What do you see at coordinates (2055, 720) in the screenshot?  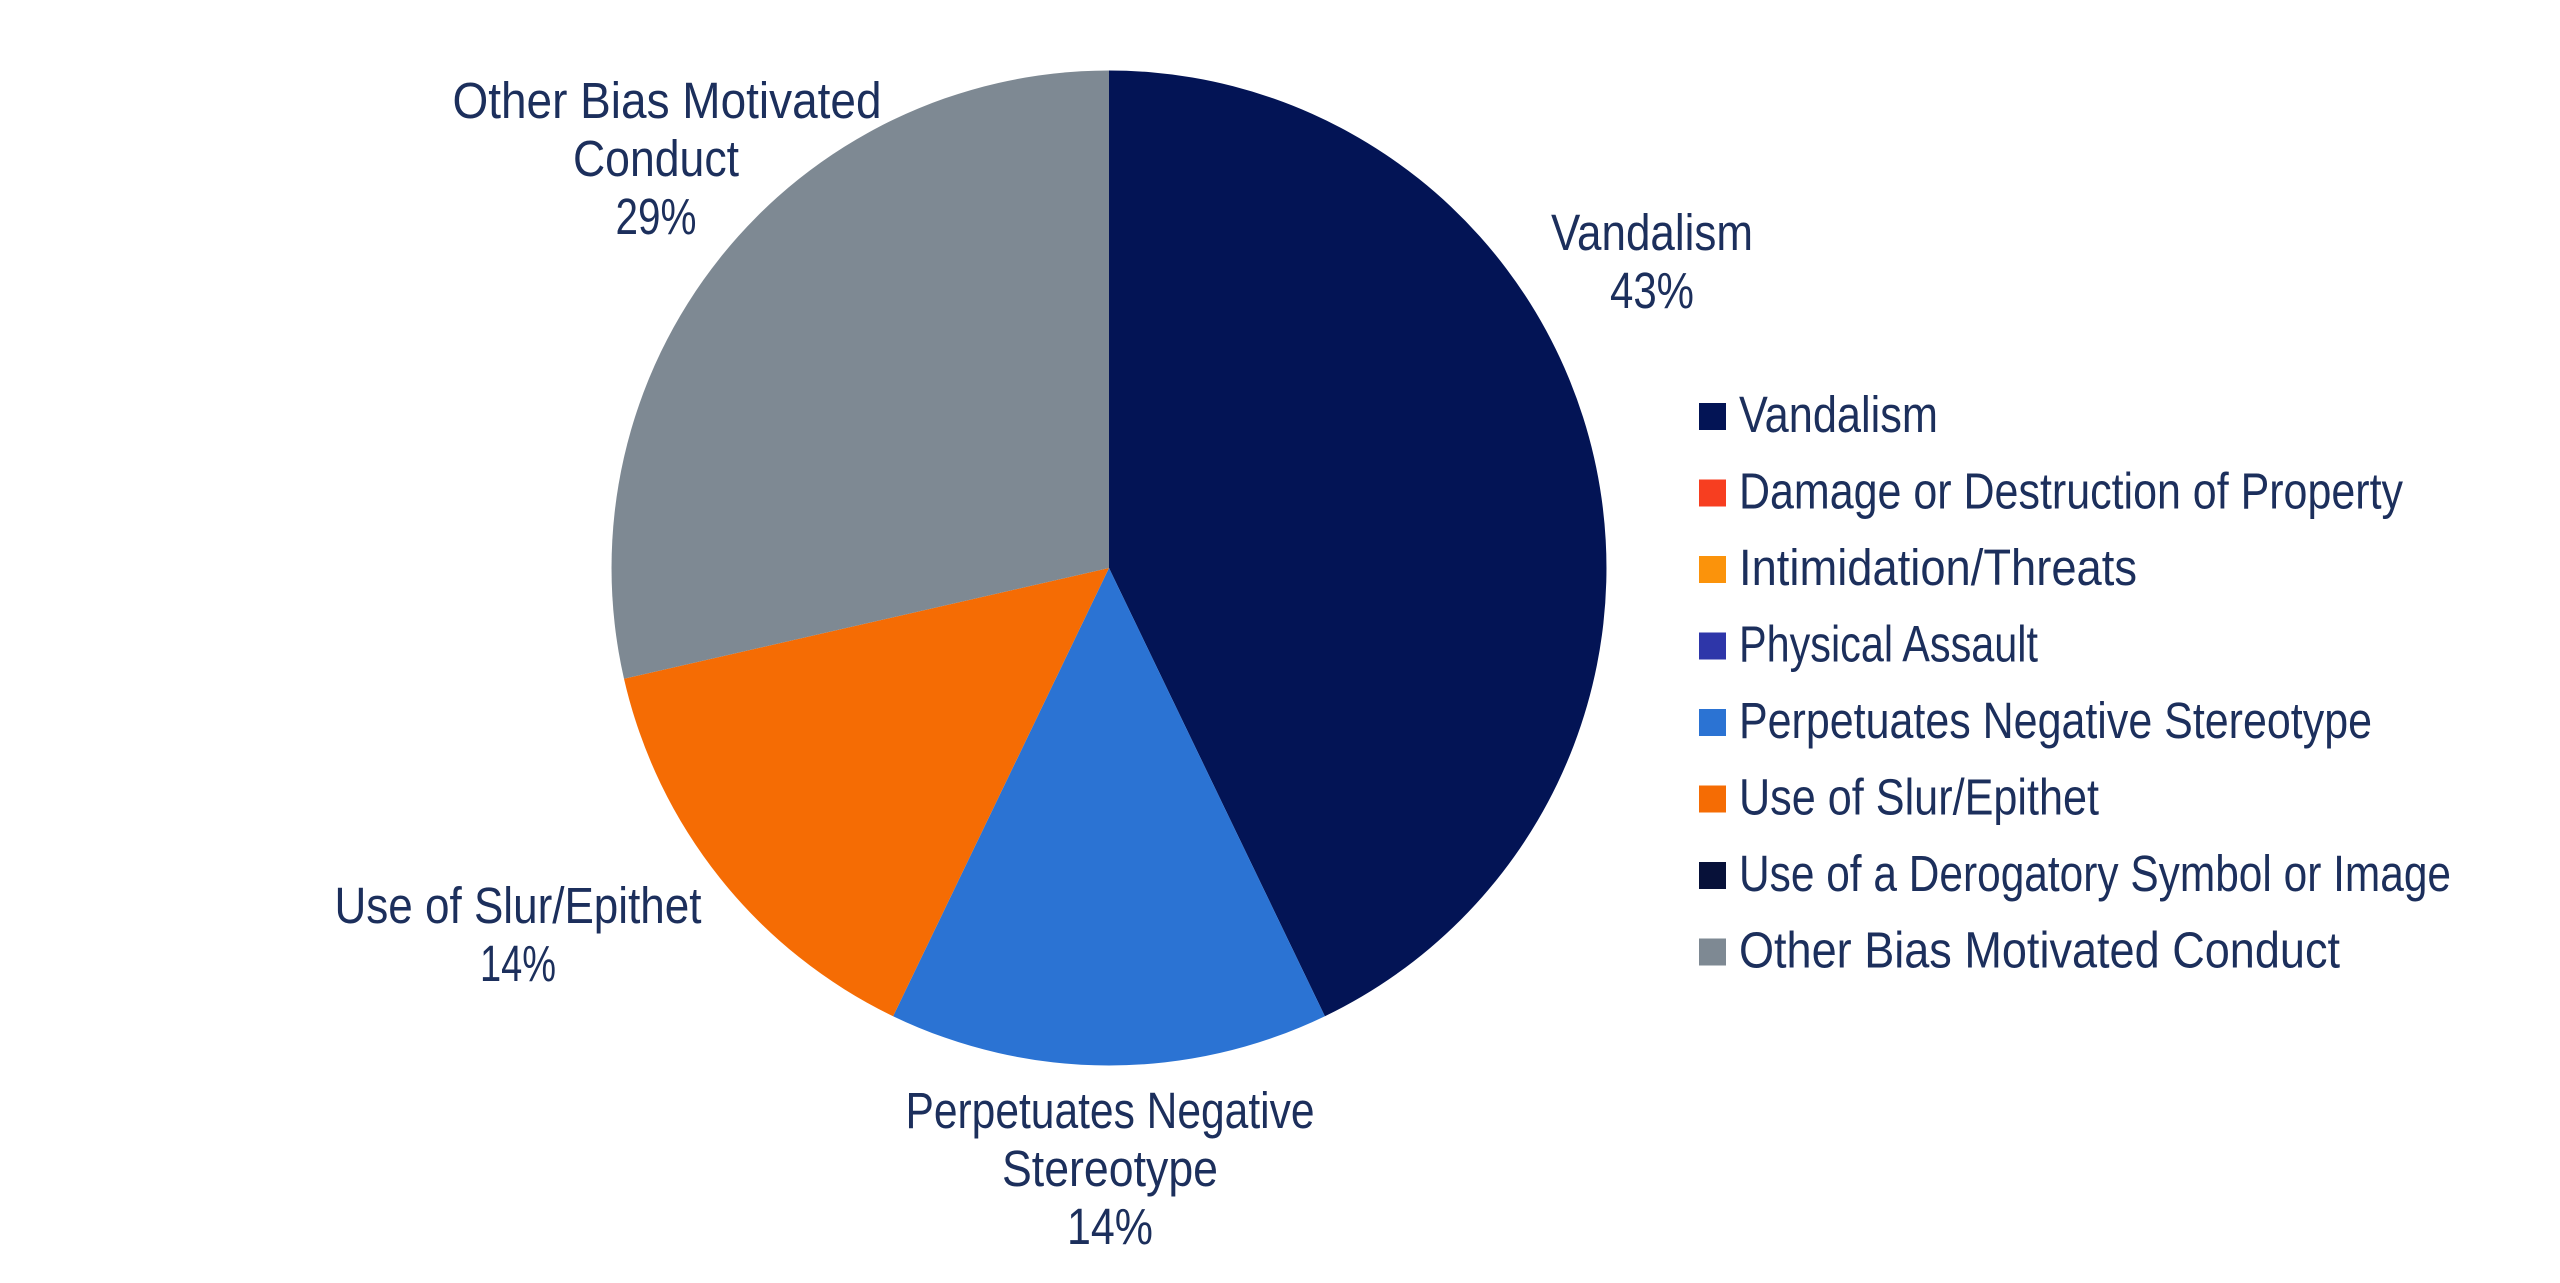 I see `svg-text:Perpetuates Negative Stereotyp: Perpetuates Negative Stereotype` at bounding box center [2055, 720].